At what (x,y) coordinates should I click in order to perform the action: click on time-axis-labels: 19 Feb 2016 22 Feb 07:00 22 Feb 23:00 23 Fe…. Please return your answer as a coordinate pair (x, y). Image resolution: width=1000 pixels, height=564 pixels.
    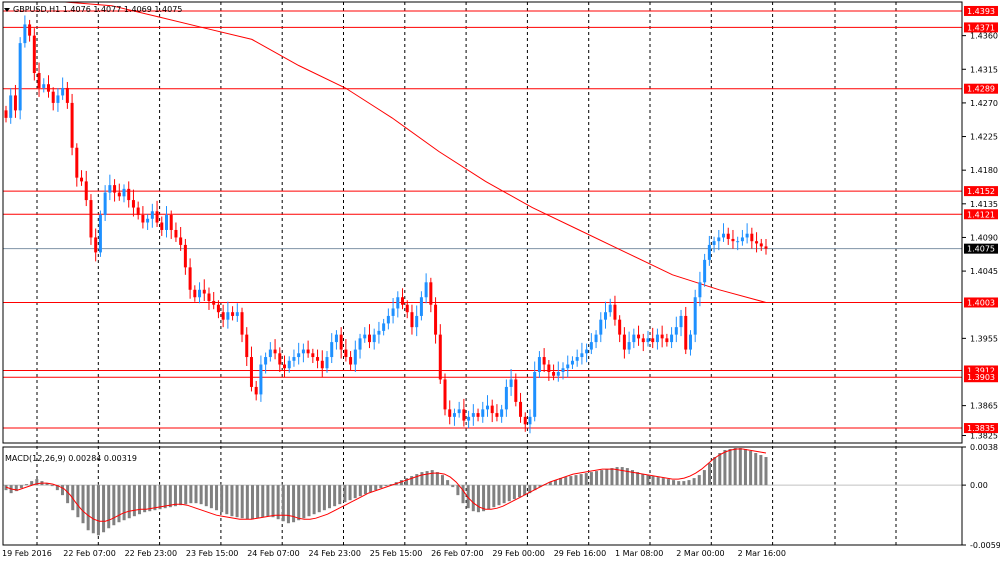
    Looking at the image, I should click on (394, 553).